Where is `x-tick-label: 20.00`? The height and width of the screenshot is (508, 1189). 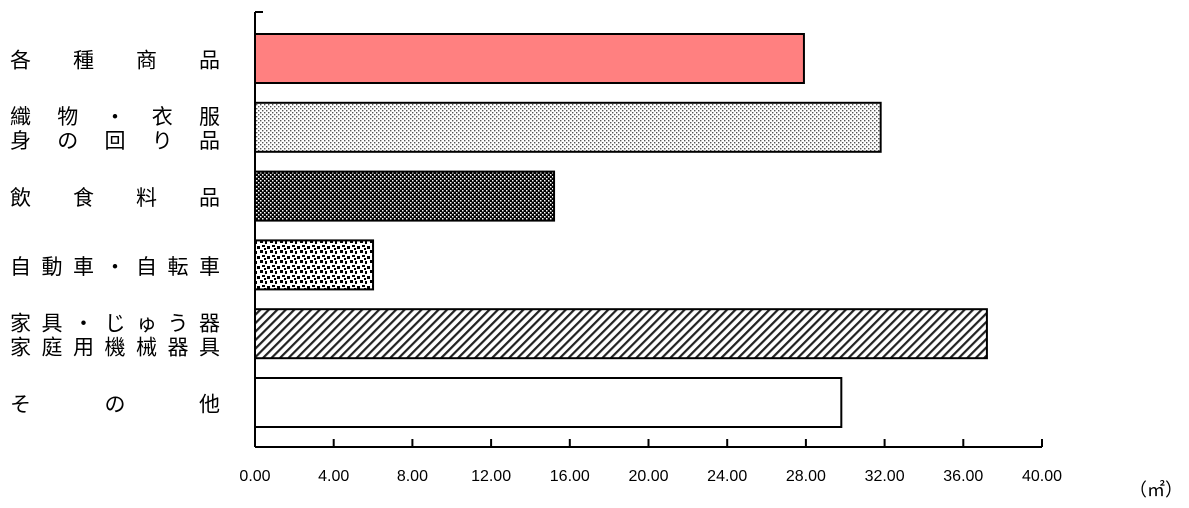 x-tick-label: 20.00 is located at coordinates (648, 476).